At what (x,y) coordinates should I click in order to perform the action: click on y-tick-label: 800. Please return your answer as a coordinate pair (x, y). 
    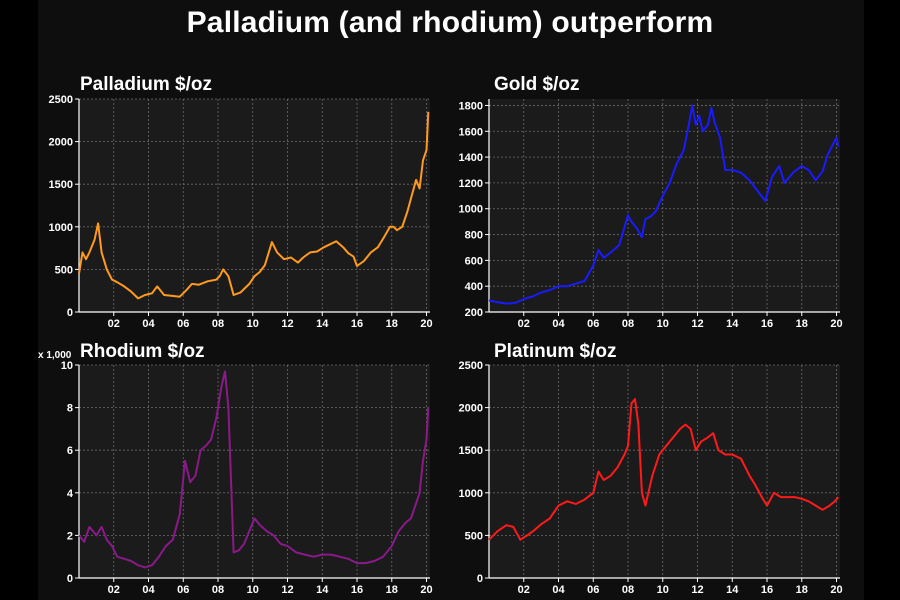
    Looking at the image, I should click on (474, 236).